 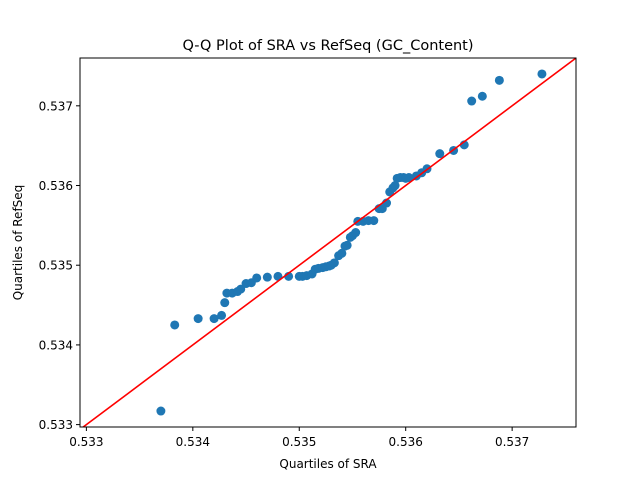 What do you see at coordinates (86, 442) in the screenshot?
I see `x-tick-label: 0.533` at bounding box center [86, 442].